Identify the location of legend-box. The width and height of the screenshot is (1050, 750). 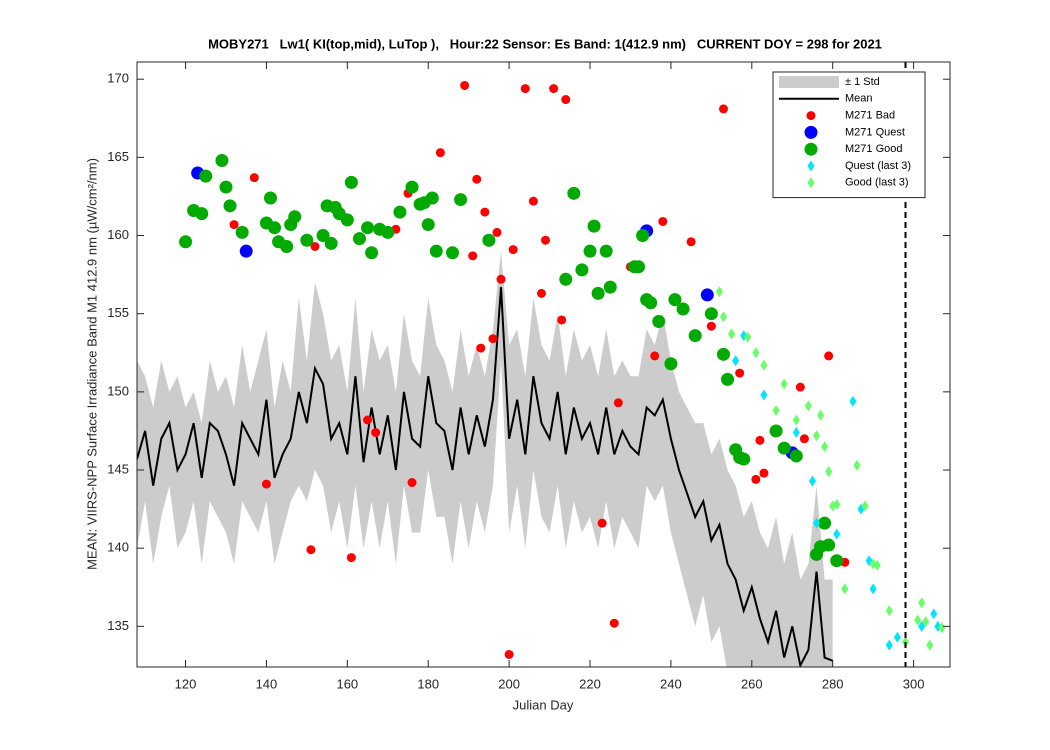
(849, 135).